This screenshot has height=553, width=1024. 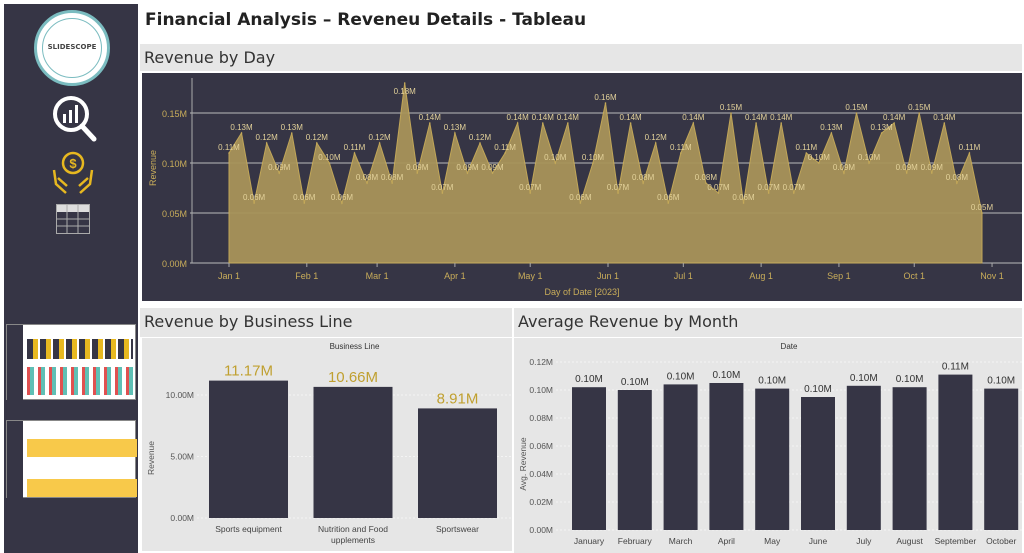 I want to click on y-axis-title: Revenue, so click(x=151, y=458).